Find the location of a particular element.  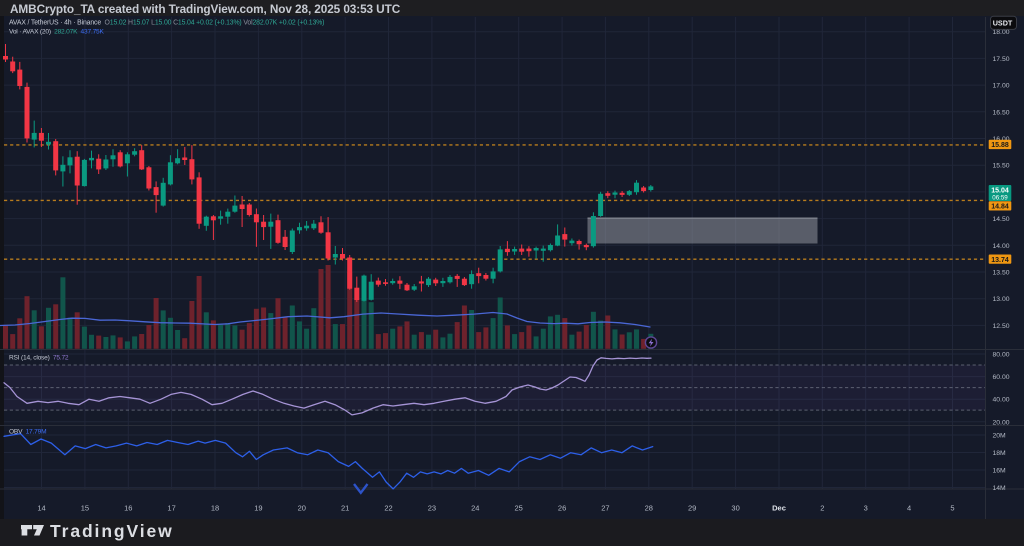

svg-text: 17 is located at coordinates (171, 508).